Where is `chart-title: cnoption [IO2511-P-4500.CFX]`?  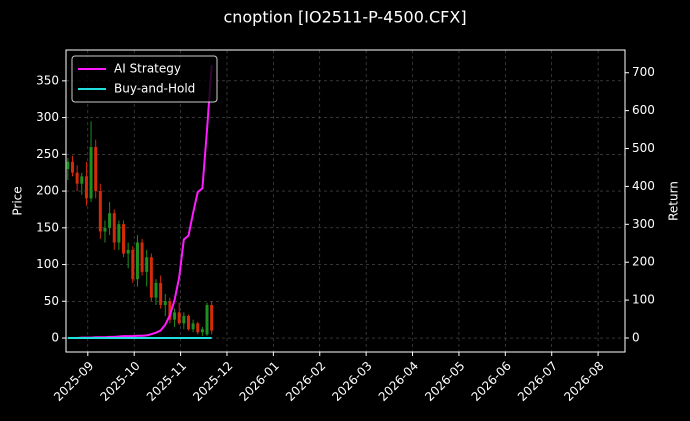
chart-title: cnoption [IO2511-P-4500.CFX] is located at coordinates (344, 17).